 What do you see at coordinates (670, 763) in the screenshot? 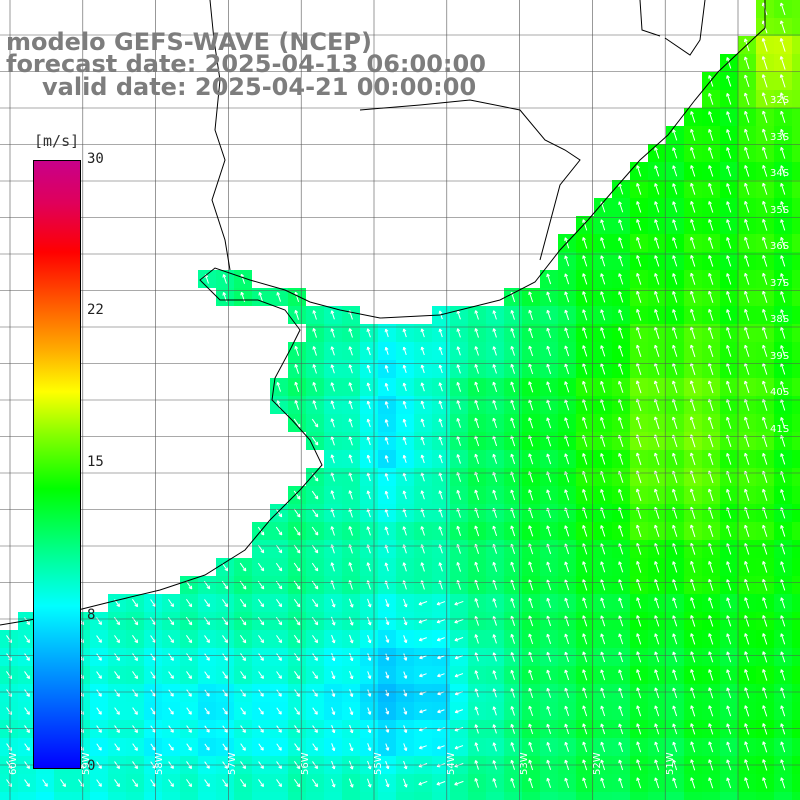
I see `longitude-label: 51W` at bounding box center [670, 763].